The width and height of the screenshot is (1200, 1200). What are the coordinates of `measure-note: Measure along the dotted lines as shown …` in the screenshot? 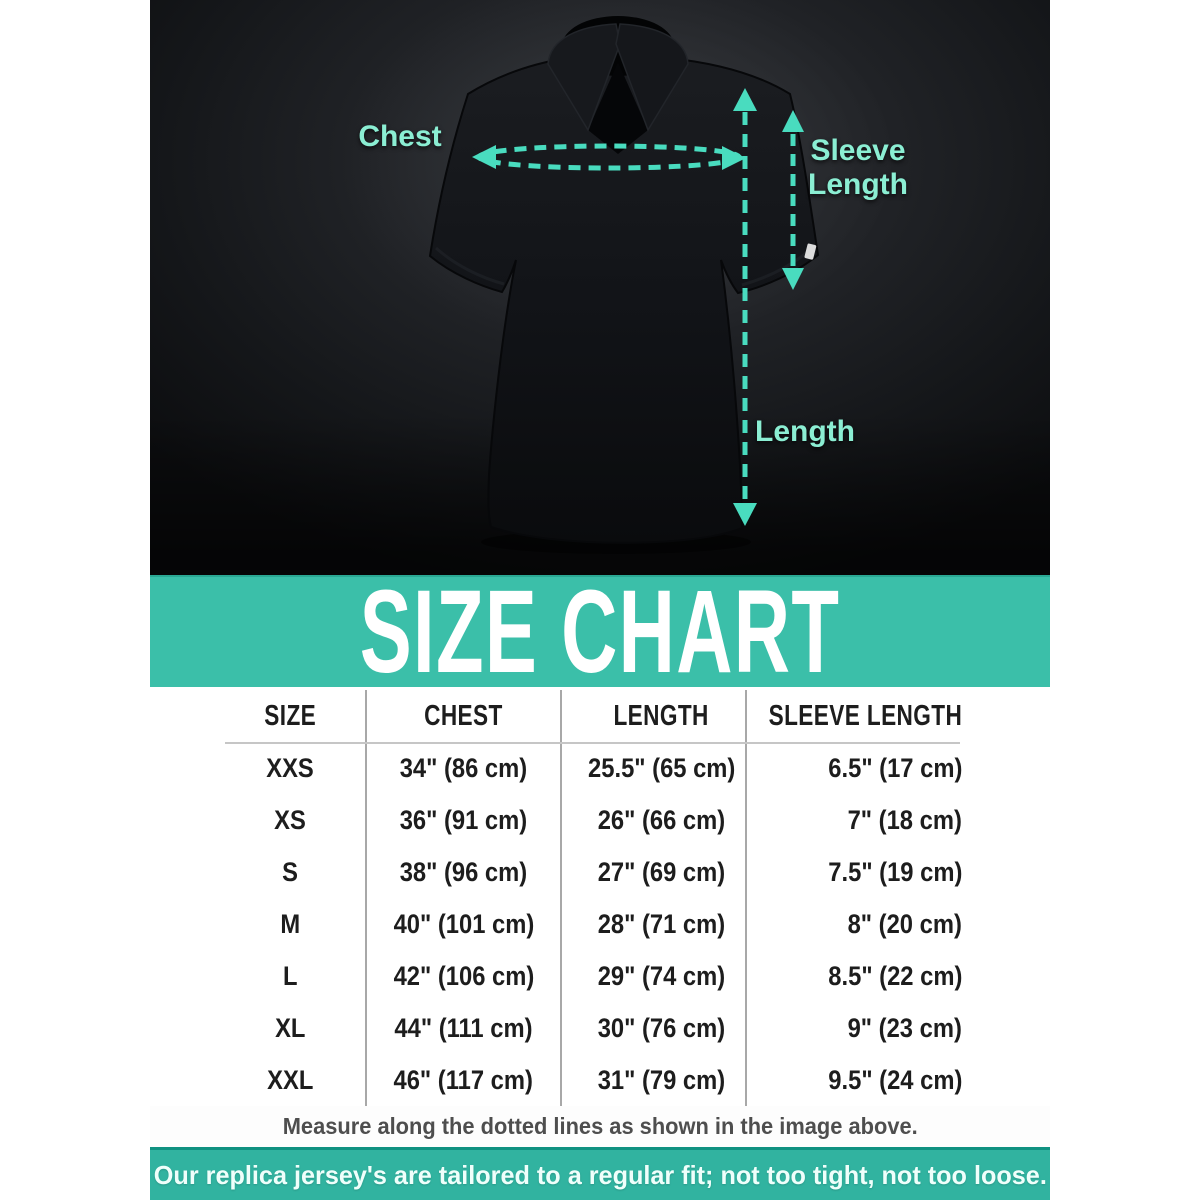 It's located at (600, 1126).